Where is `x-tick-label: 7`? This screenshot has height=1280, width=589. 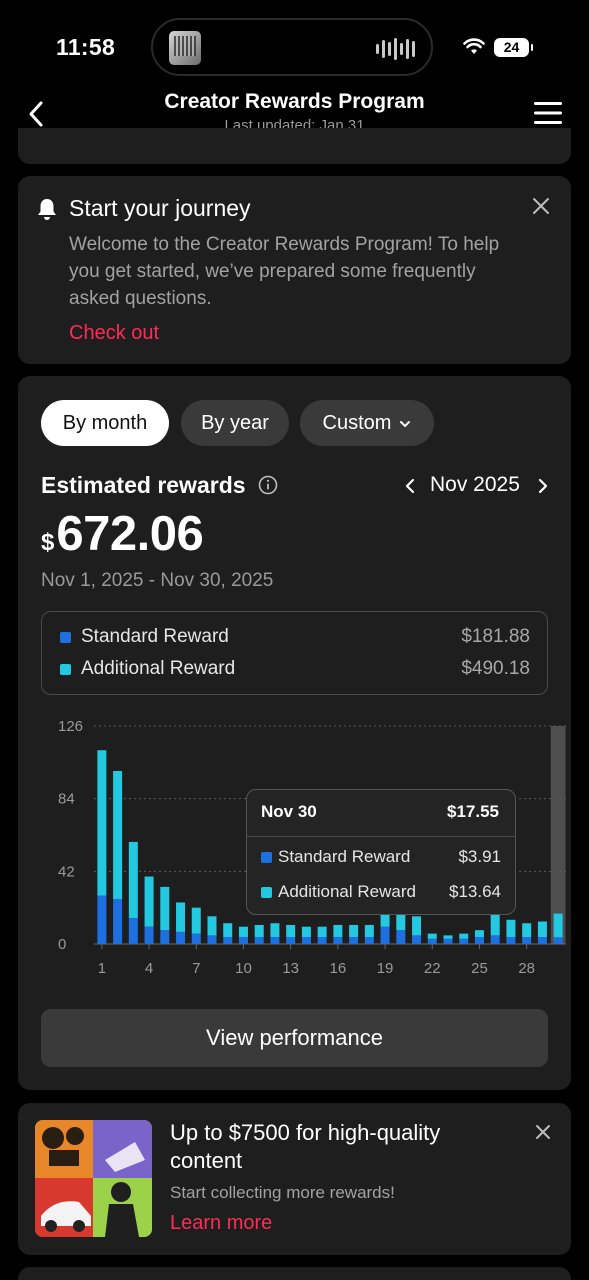 x-tick-label: 7 is located at coordinates (196, 968).